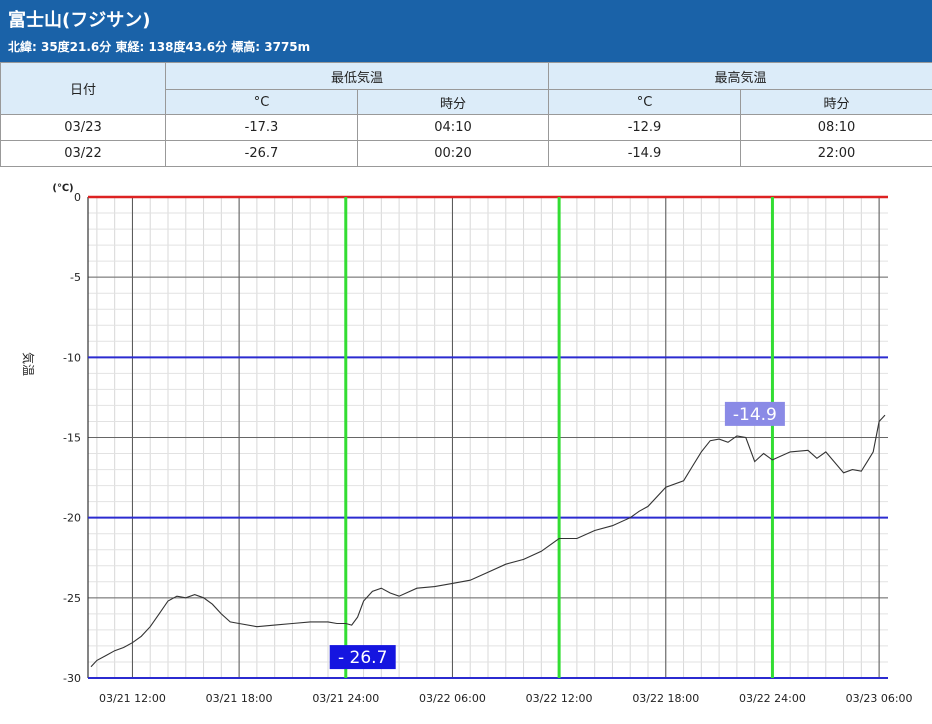 The width and height of the screenshot is (932, 724). I want to click on min-temp-header: 最低気温, so click(357, 76).